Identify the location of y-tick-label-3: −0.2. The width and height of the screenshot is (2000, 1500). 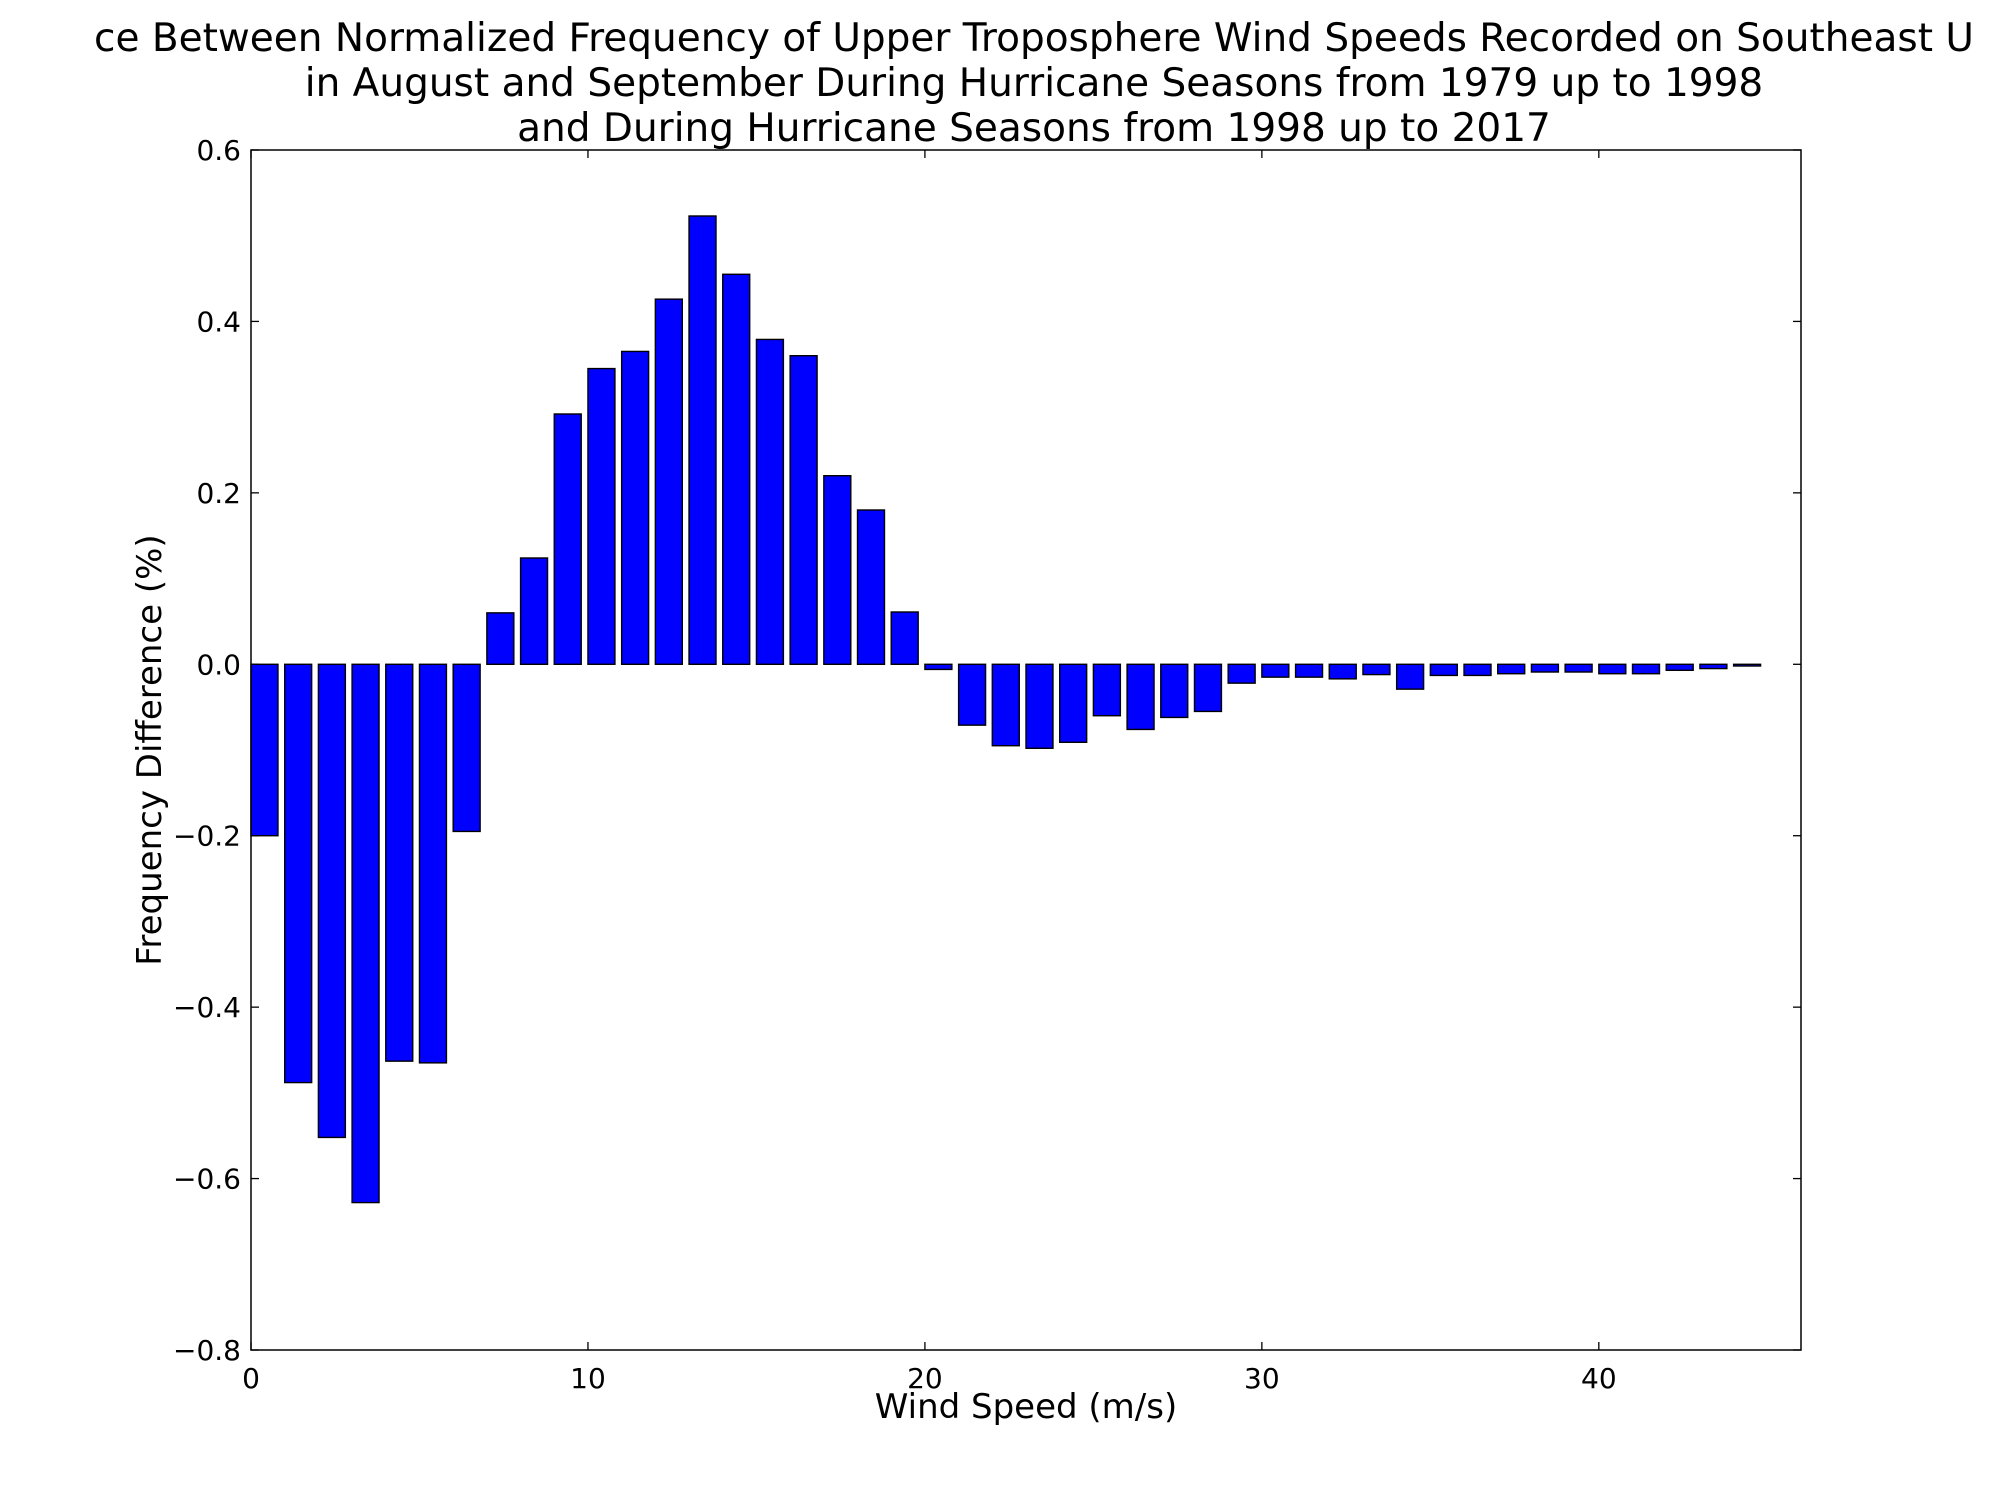
(207, 836).